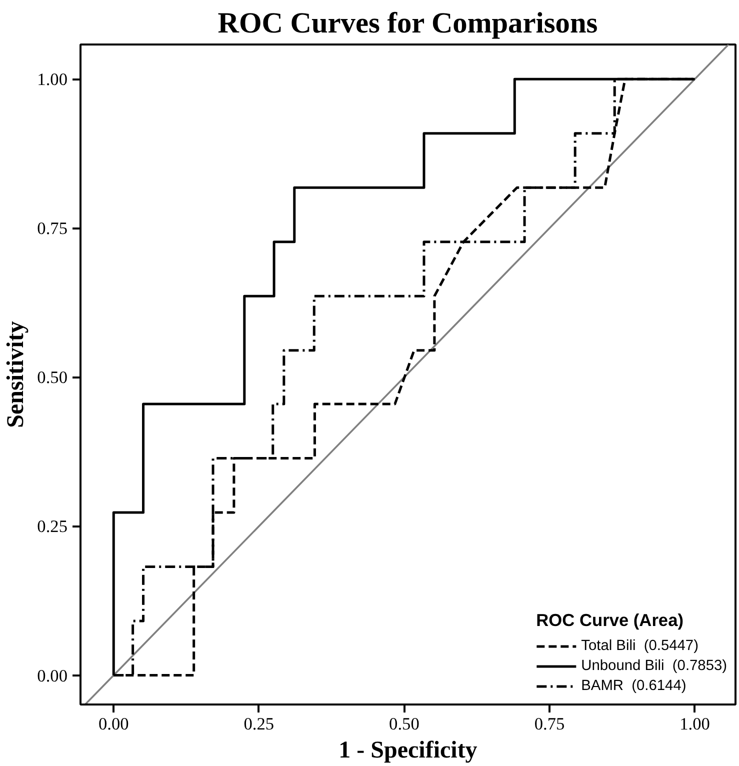  I want to click on x-axis-title: 1 - Specificity, so click(408, 751).